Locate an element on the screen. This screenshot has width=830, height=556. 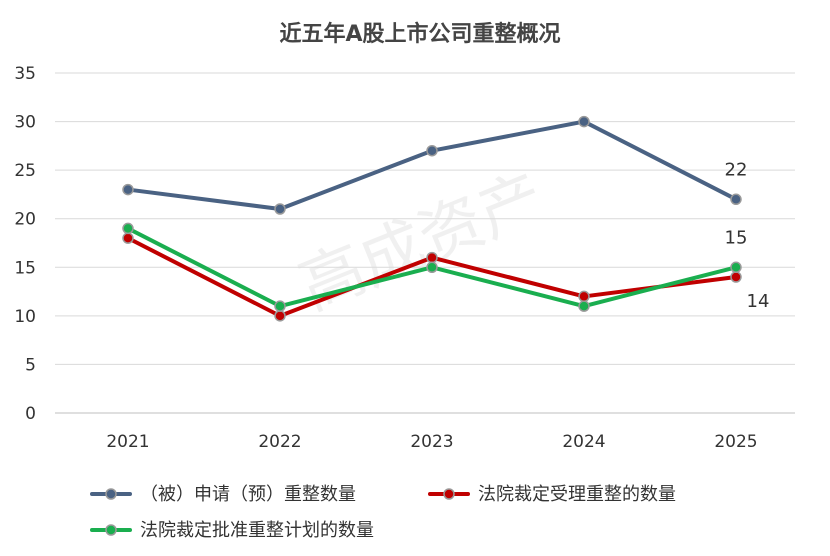
data-label: 15 is located at coordinates (736, 237).